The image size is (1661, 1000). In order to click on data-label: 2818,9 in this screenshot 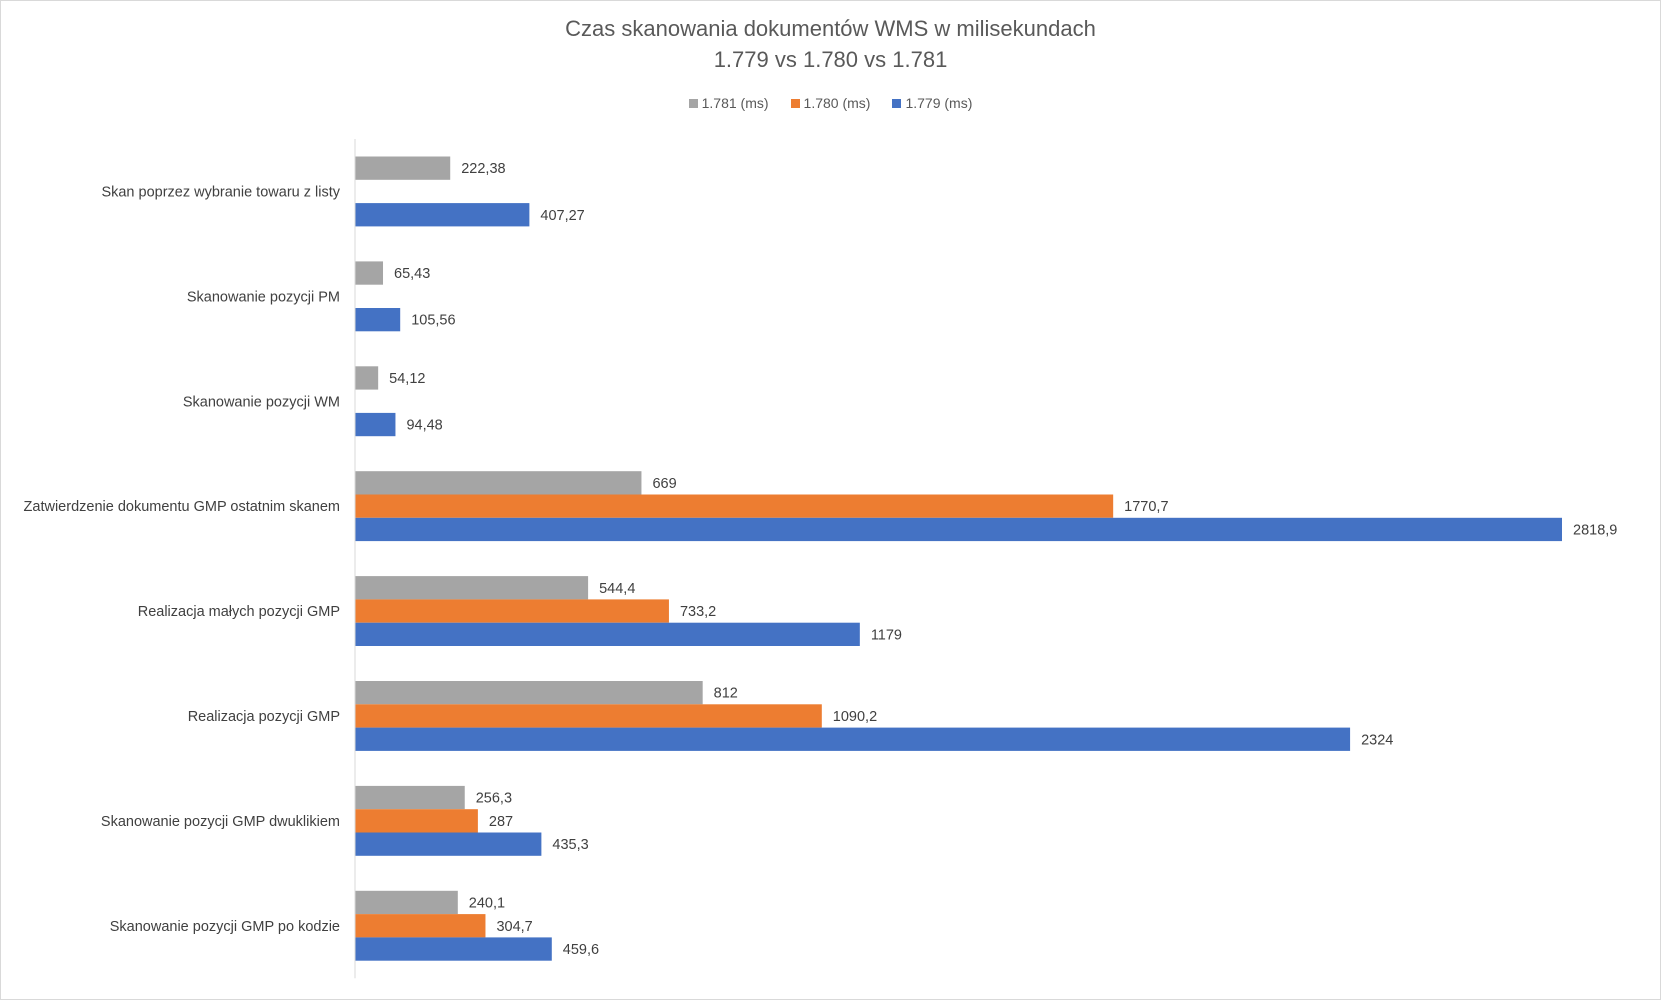, I will do `click(1595, 530)`.